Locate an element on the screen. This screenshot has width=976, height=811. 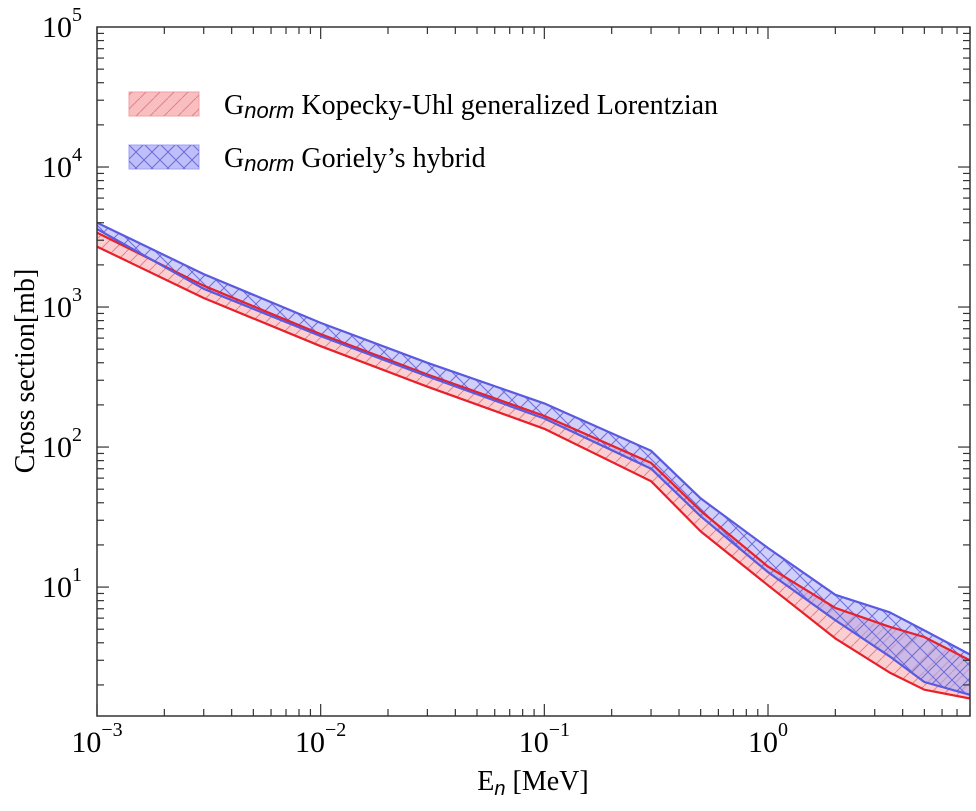
legend-item-goriely: Gnorm Goriely’s hybrid is located at coordinates (307, 159).